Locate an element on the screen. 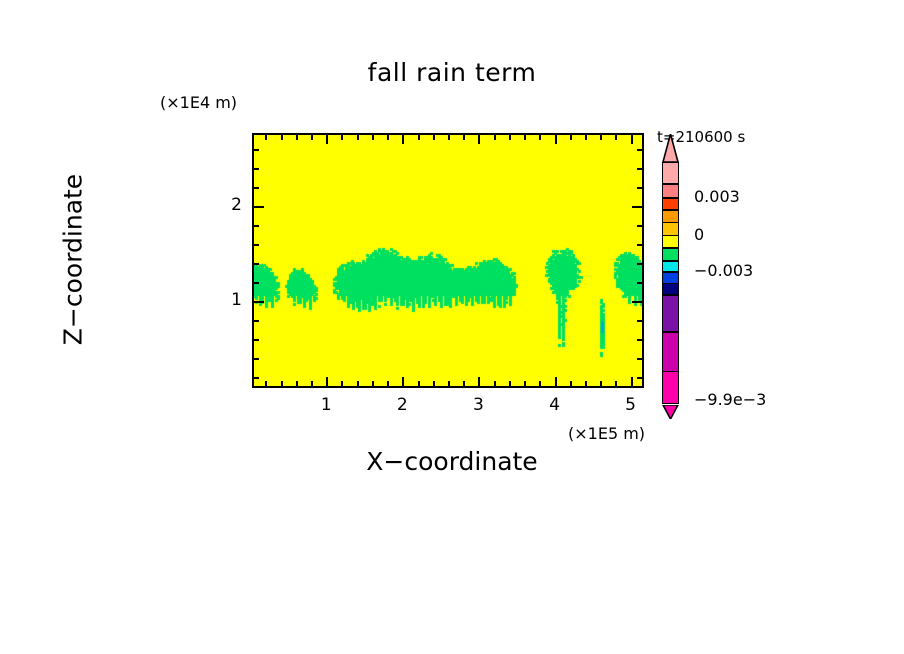 The width and height of the screenshot is (904, 654). colorbar is located at coordinates (670, 275).